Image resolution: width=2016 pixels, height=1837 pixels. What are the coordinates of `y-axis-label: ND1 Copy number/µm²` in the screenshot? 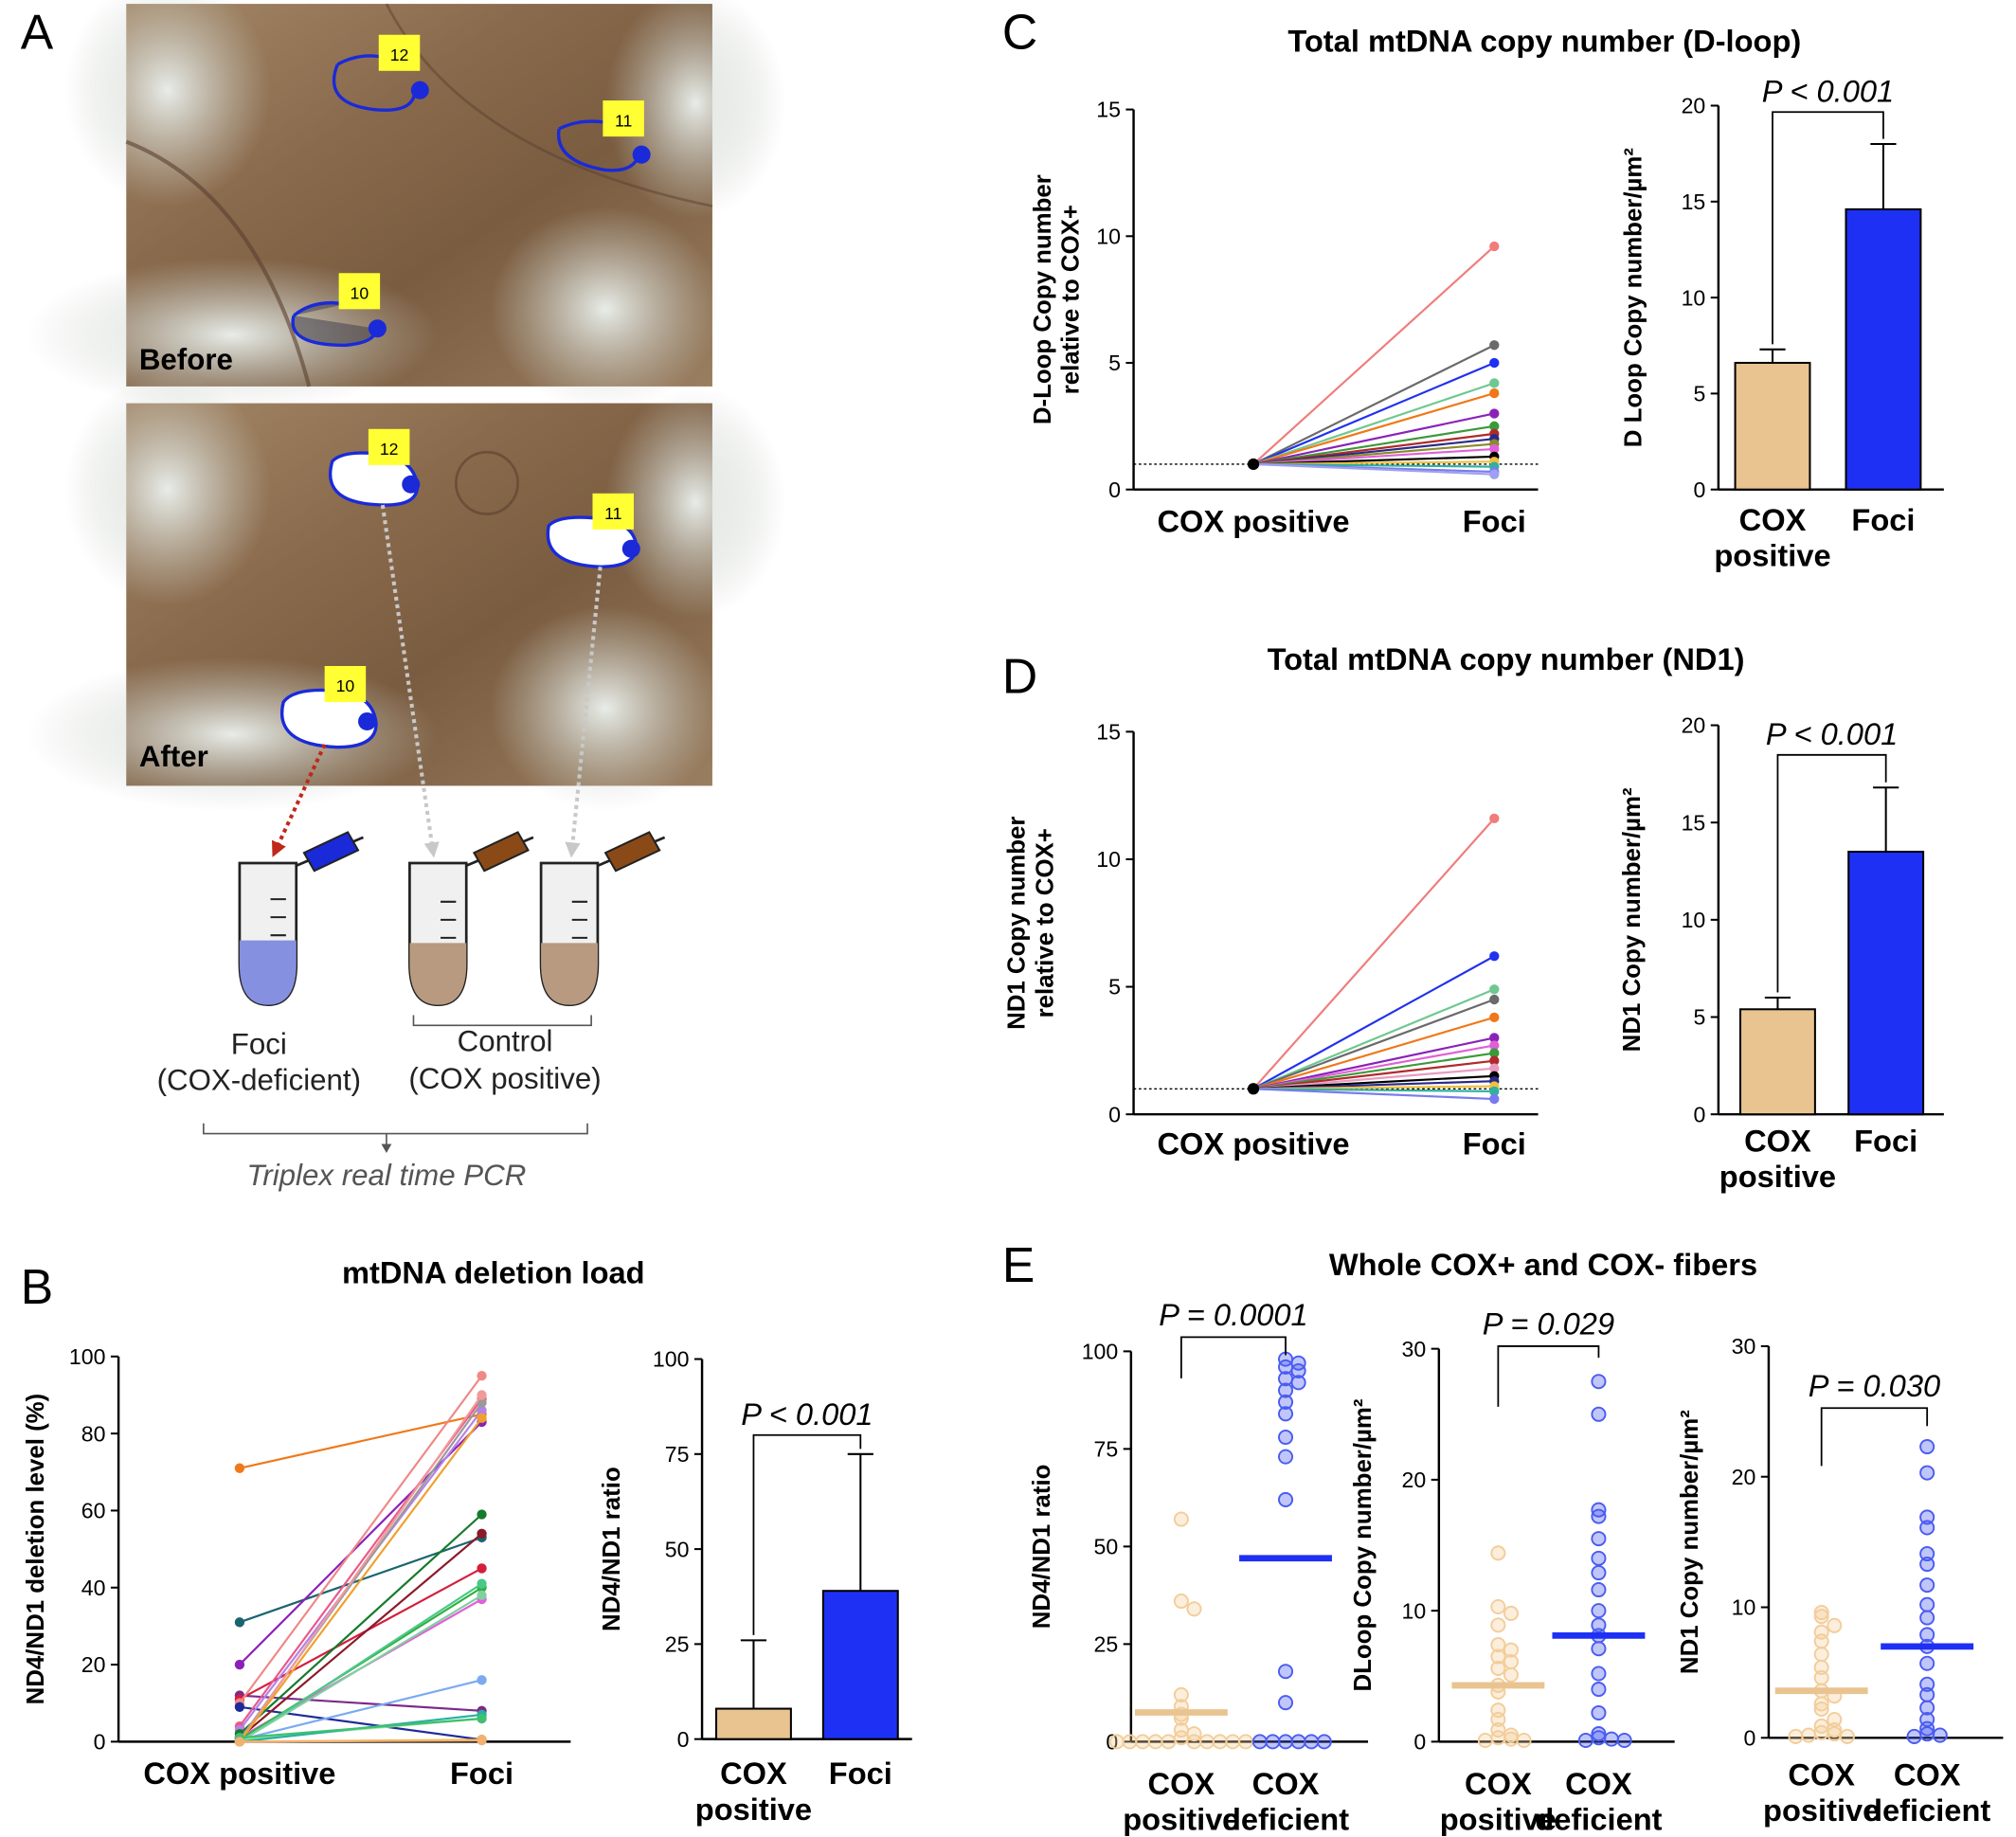 It's located at (1632, 920).